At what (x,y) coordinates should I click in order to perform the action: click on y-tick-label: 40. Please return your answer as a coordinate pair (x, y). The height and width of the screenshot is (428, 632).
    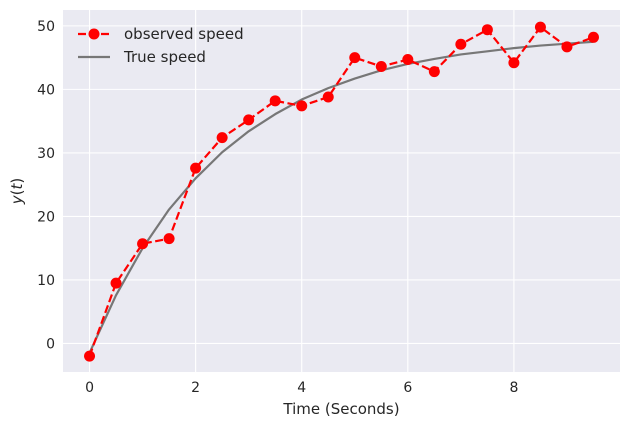
    Looking at the image, I should click on (46, 90).